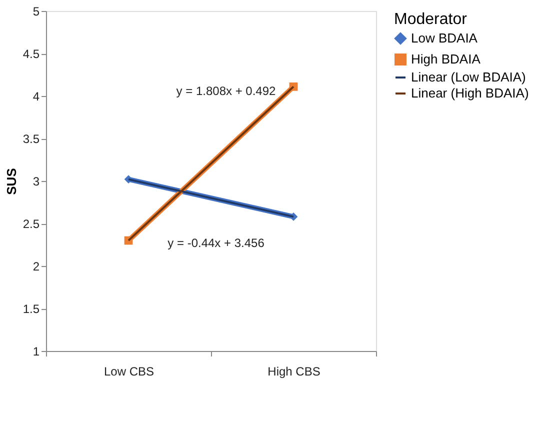 The width and height of the screenshot is (548, 421). What do you see at coordinates (468, 77) in the screenshot?
I see `legend-label: Linear (Low BDAIA)` at bounding box center [468, 77].